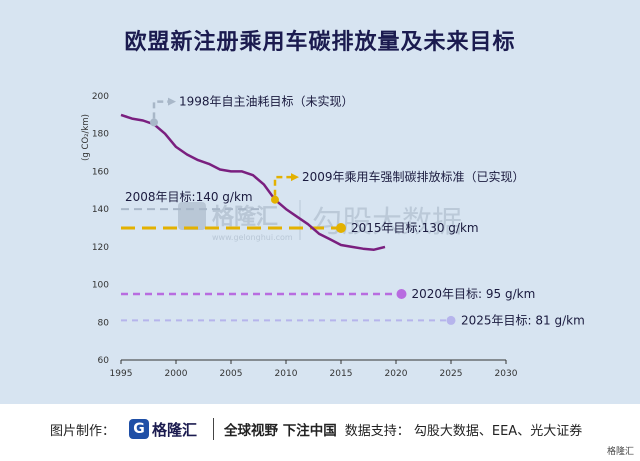 This screenshot has width=640, height=461. I want to click on x-tick-label: 2010, so click(286, 374).